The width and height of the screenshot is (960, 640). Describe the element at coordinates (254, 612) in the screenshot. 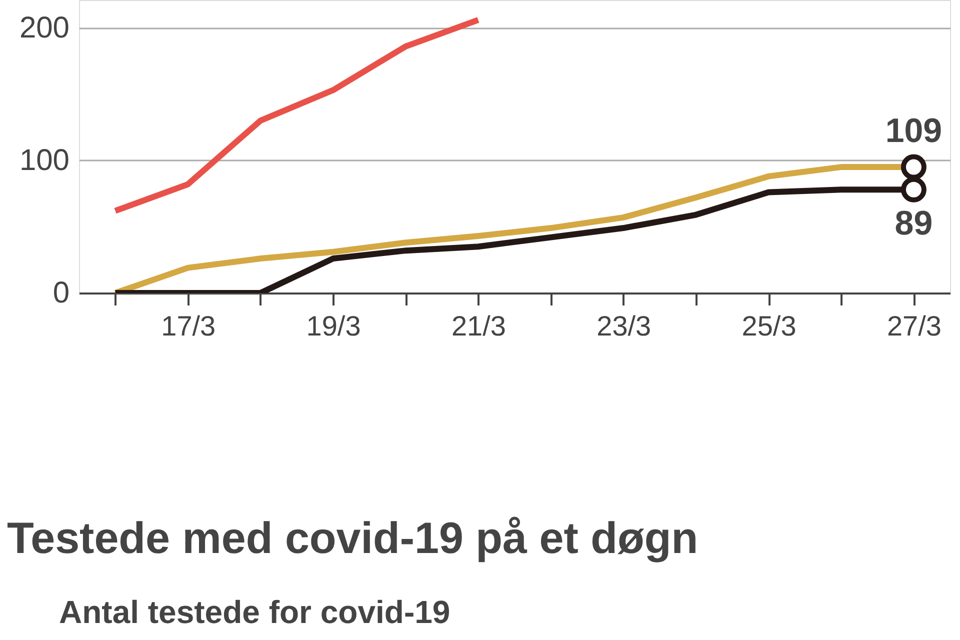

I see `text: Antal testede for covid-19` at that location.